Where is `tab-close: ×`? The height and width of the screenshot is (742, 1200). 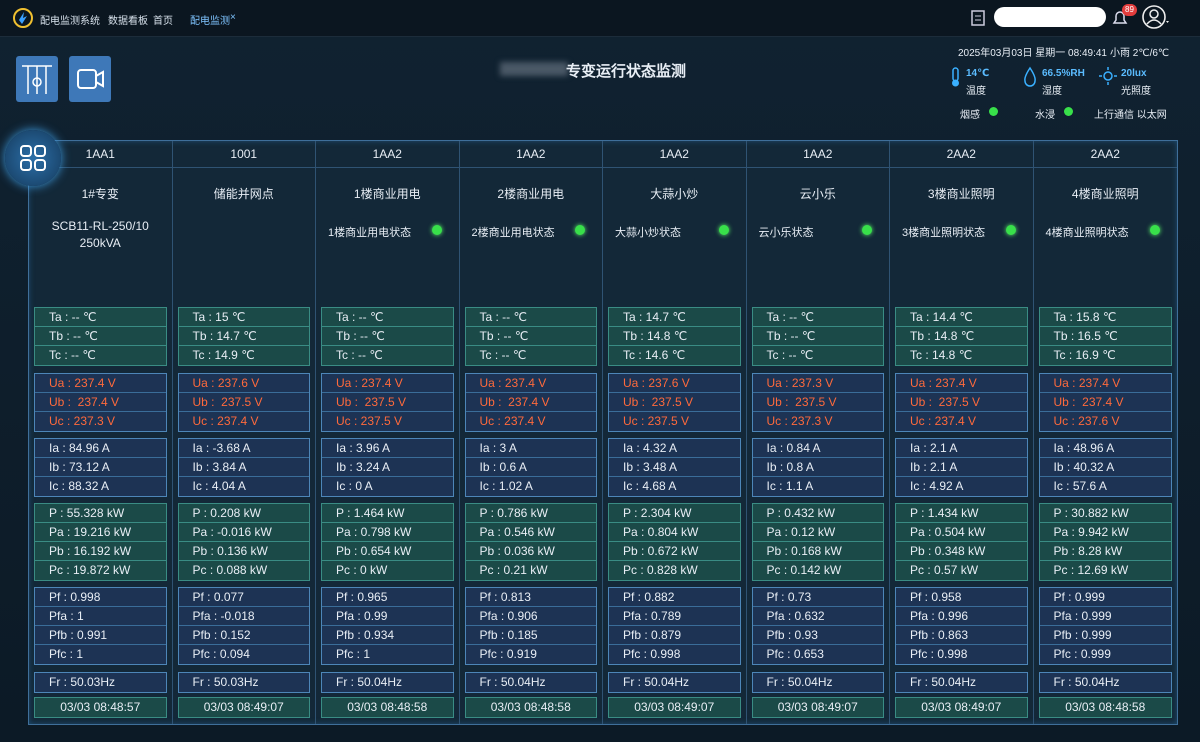
tab-close: × is located at coordinates (233, 17).